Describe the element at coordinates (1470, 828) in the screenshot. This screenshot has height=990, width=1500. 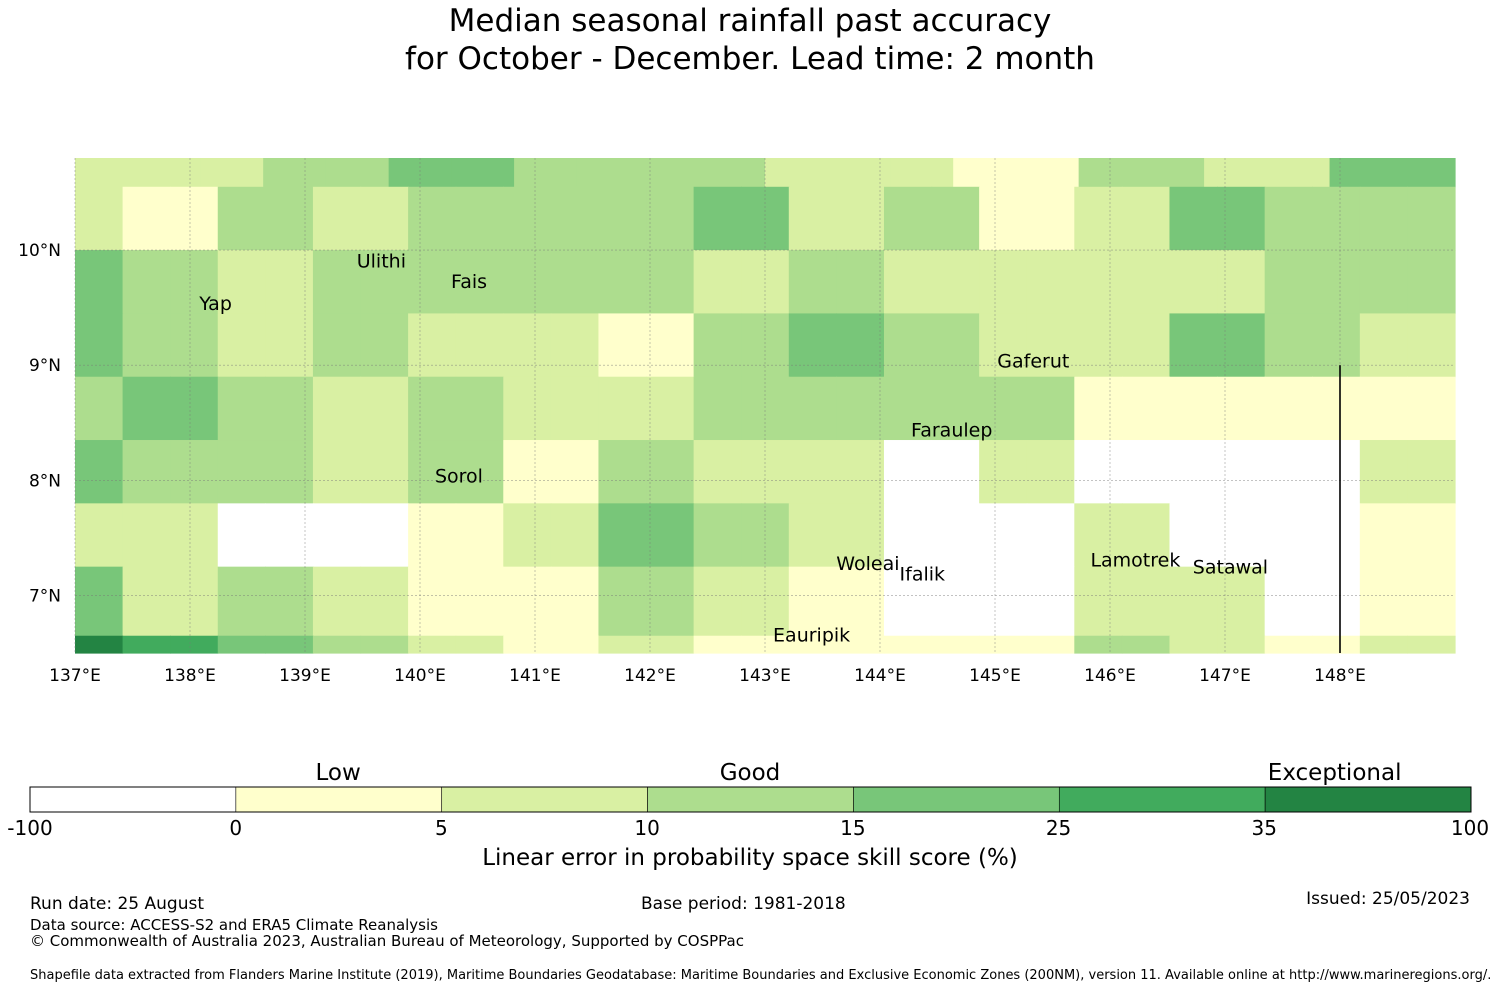
I see `colorbar-tick-label: 100` at that location.